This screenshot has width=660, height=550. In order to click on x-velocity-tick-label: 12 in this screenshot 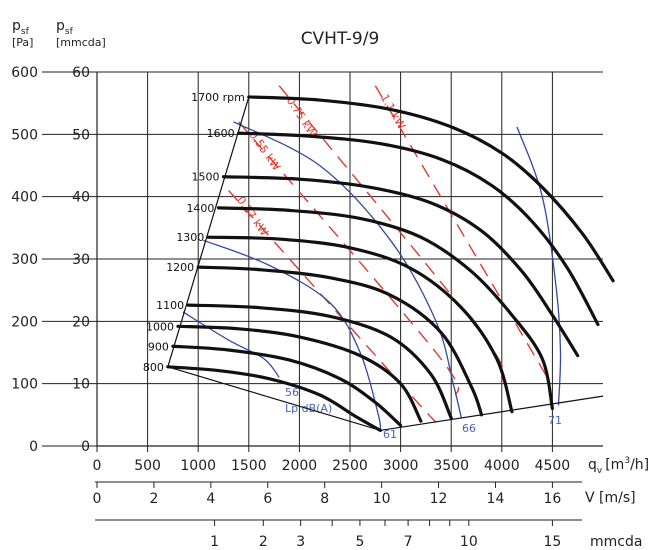, I will do `click(439, 499)`.